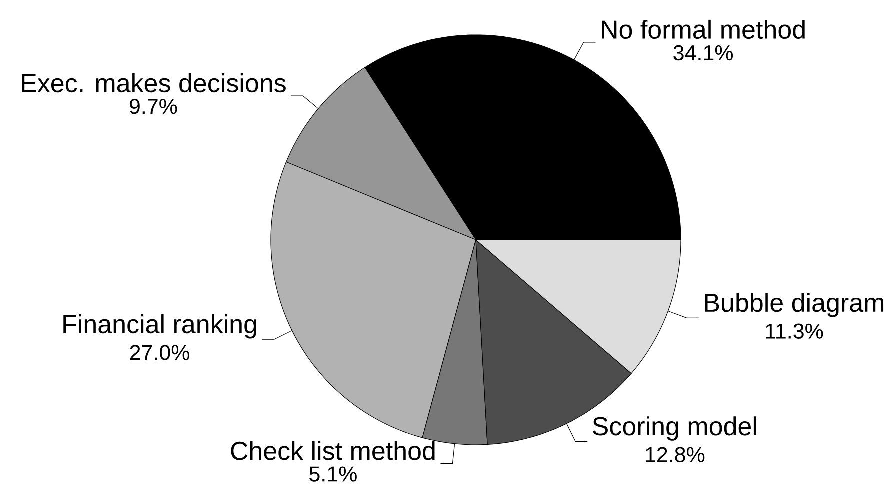 Image resolution: width=893 pixels, height=498 pixels. Describe the element at coordinates (154, 106) in the screenshot. I see `data-label: 9.7%` at that location.